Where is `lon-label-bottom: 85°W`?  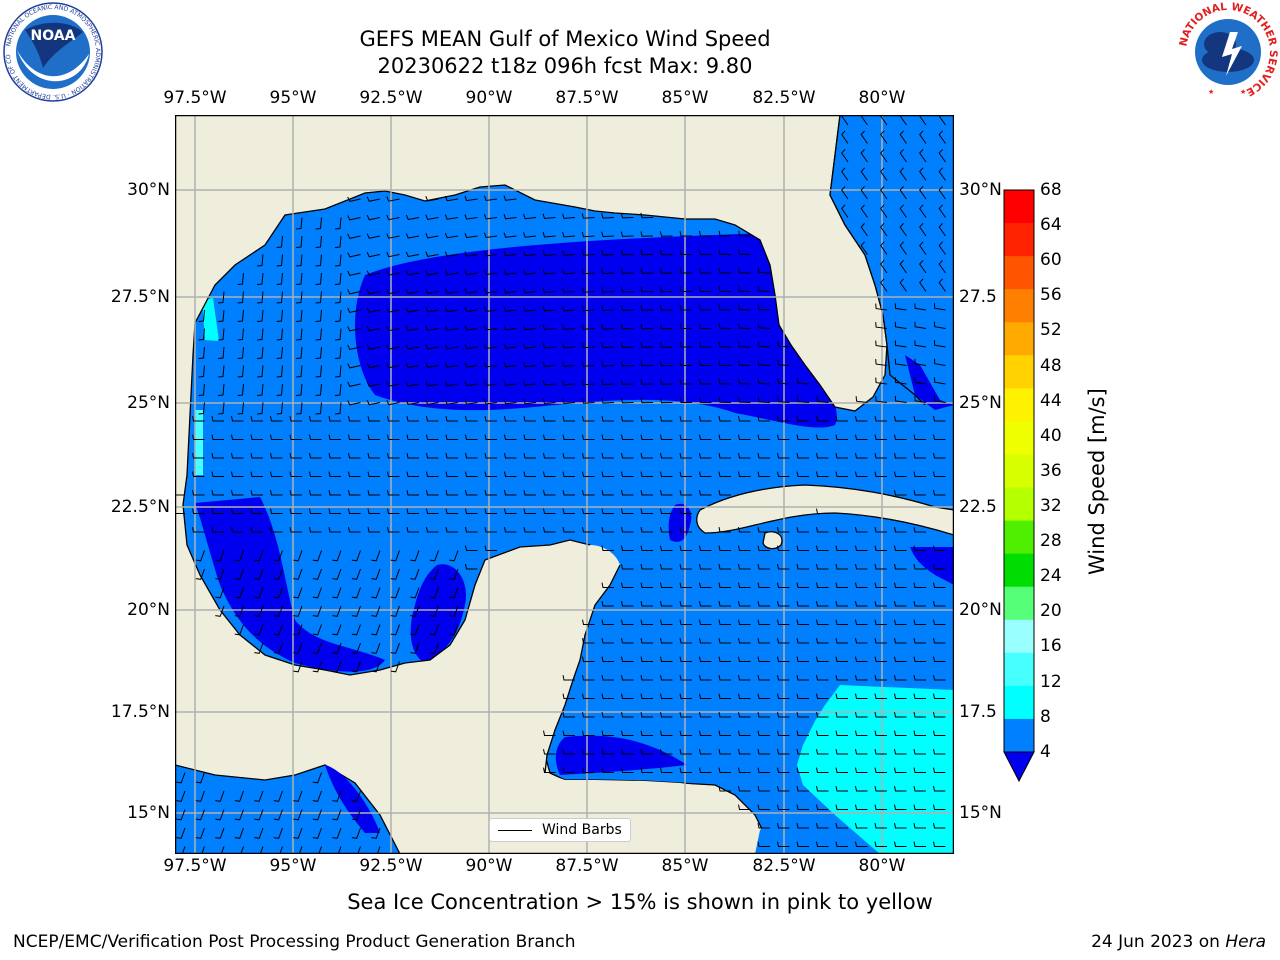
lon-label-bottom: 85°W is located at coordinates (685, 866).